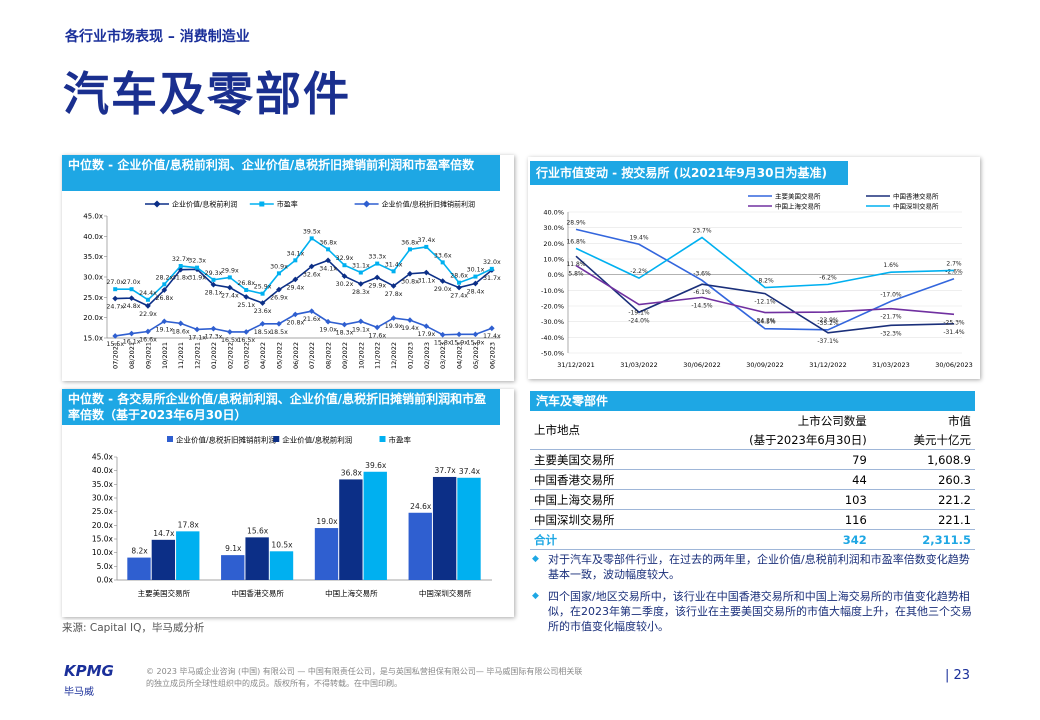 The height and width of the screenshot is (720, 1040). Describe the element at coordinates (770, 479) in the screenshot. I see `cell: 44` at that location.